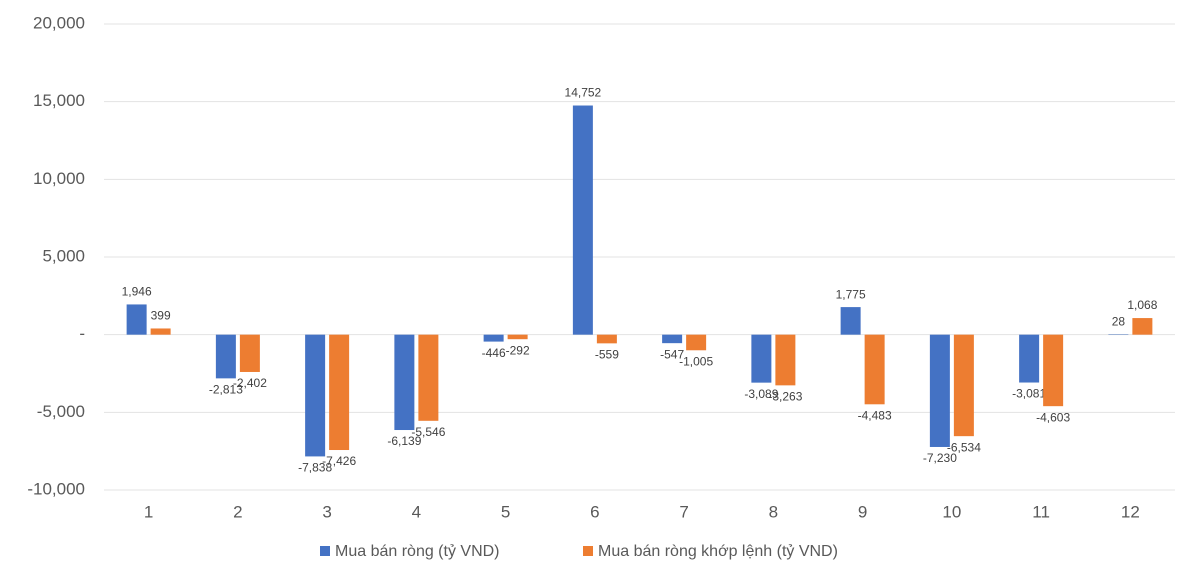 The image size is (1200, 584). What do you see at coordinates (940, 458) in the screenshot?
I see `value-label: -7,230` at bounding box center [940, 458].